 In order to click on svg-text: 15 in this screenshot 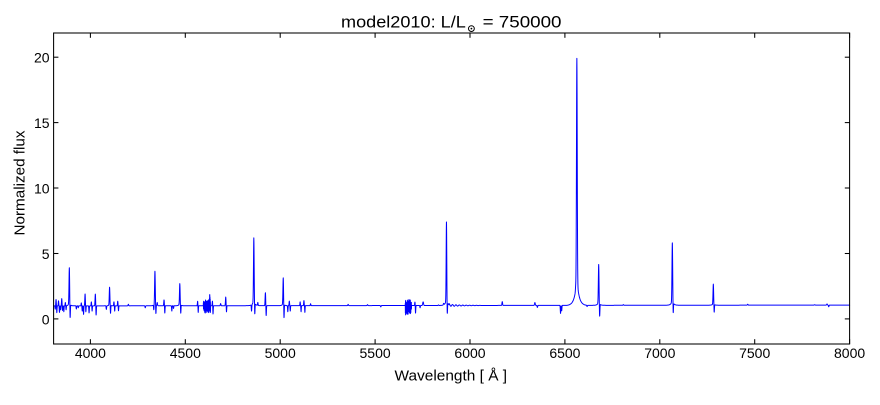, I will do `click(42, 123)`.